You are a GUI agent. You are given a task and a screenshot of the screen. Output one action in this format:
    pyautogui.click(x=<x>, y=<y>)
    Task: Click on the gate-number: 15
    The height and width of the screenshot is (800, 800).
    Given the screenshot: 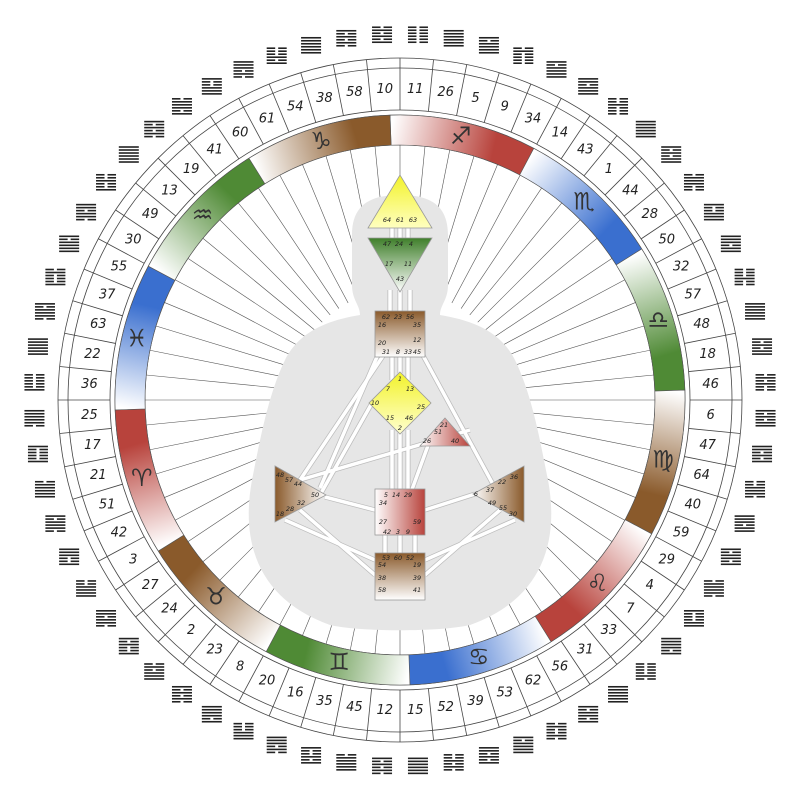 What is the action you would take?
    pyautogui.click(x=415, y=710)
    